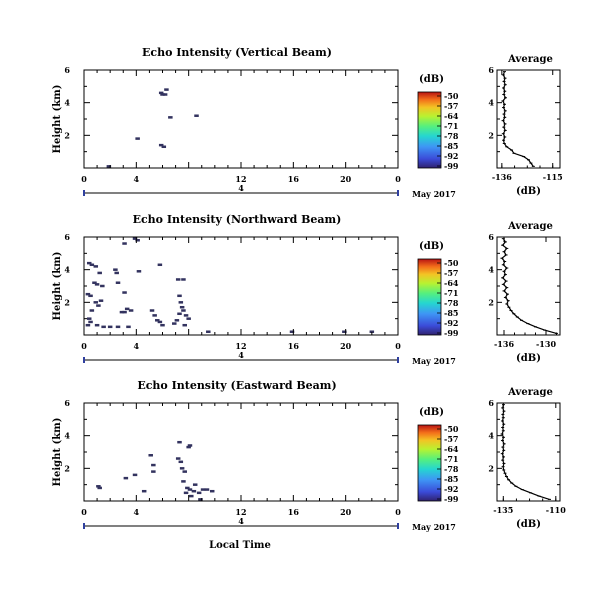 This screenshot has height=598, width=616. I want to click on colorbar-tick-label: -78, so click(451, 469).